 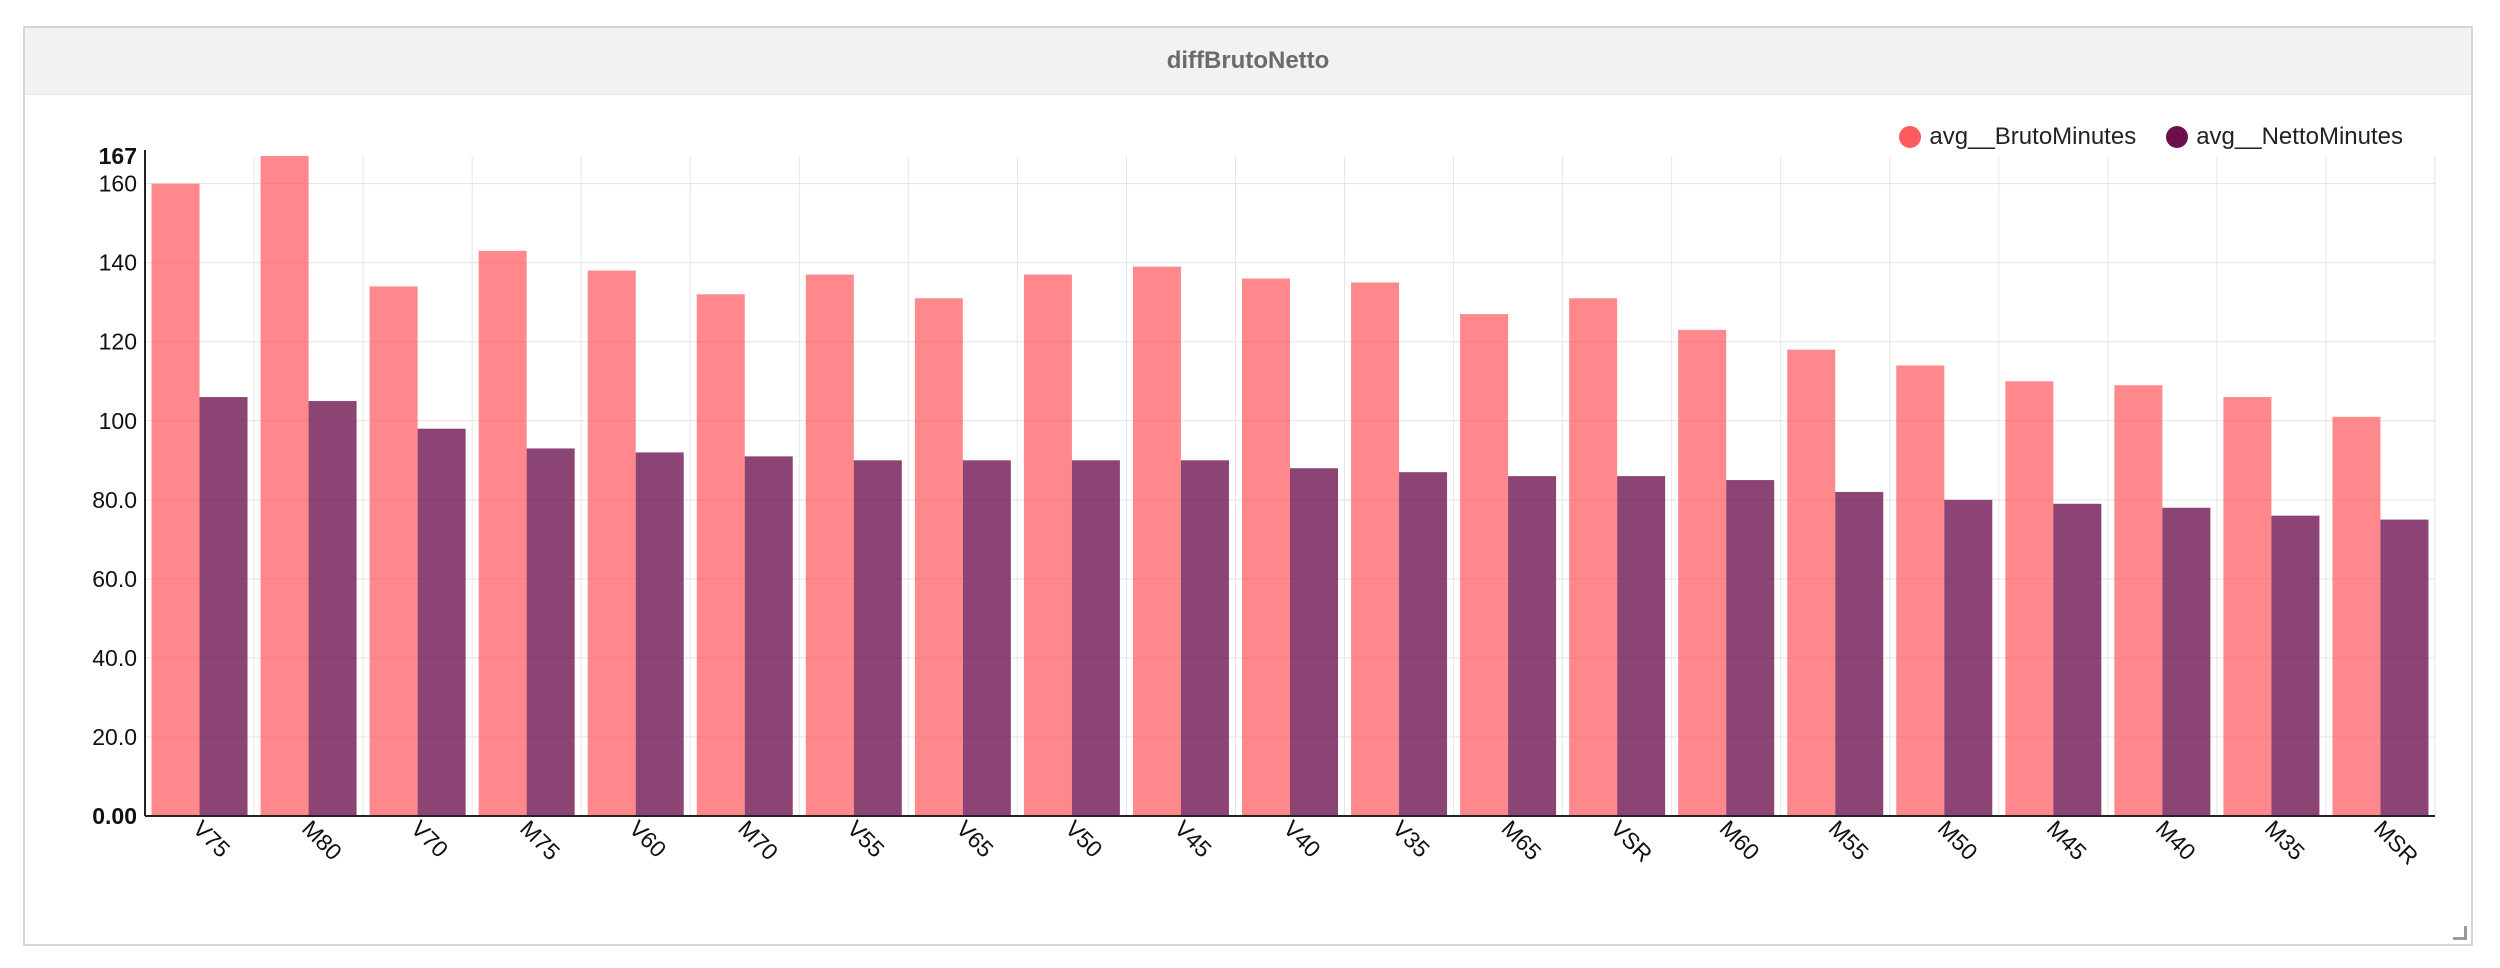 I want to click on y-tick-label: 140, so click(x=118, y=263).